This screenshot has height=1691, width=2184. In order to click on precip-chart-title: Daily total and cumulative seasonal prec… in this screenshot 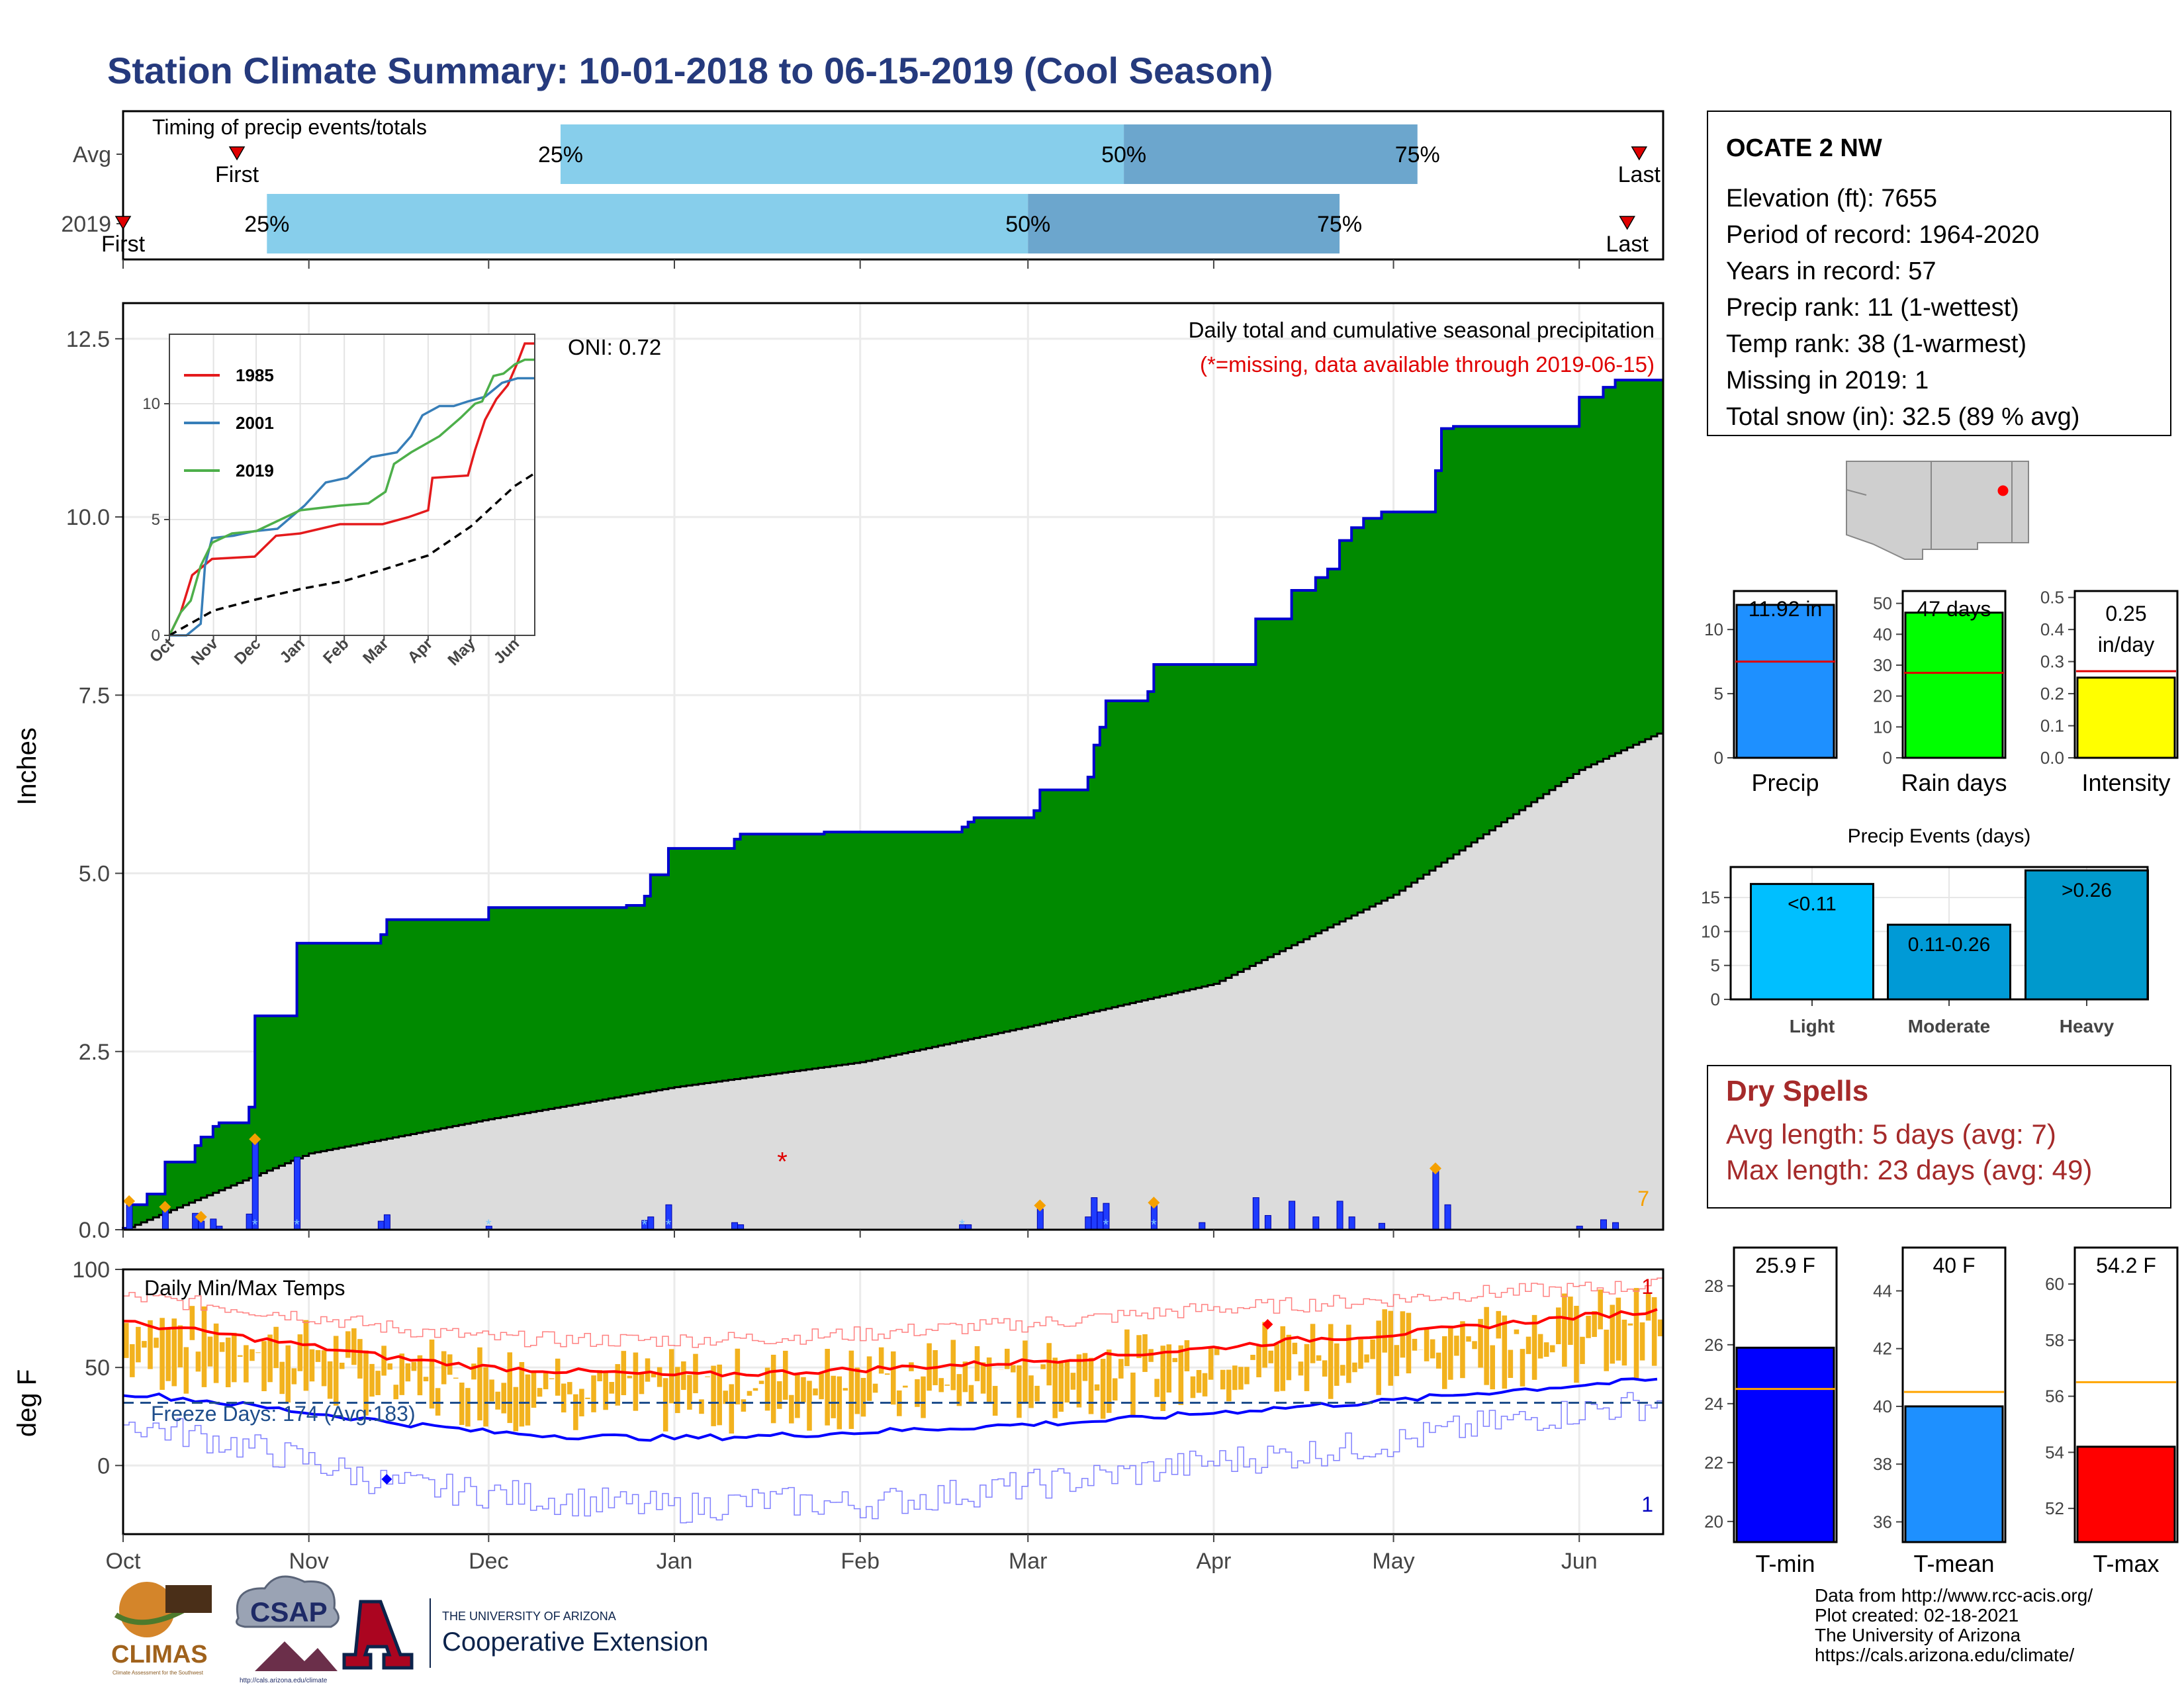, I will do `click(1422, 330)`.